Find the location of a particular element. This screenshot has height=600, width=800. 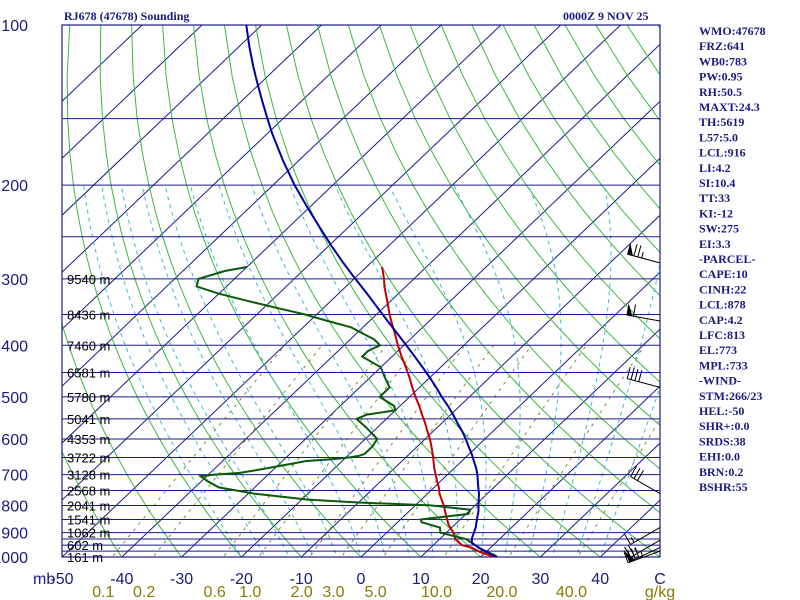

height-label: 3722 m is located at coordinates (88, 457).